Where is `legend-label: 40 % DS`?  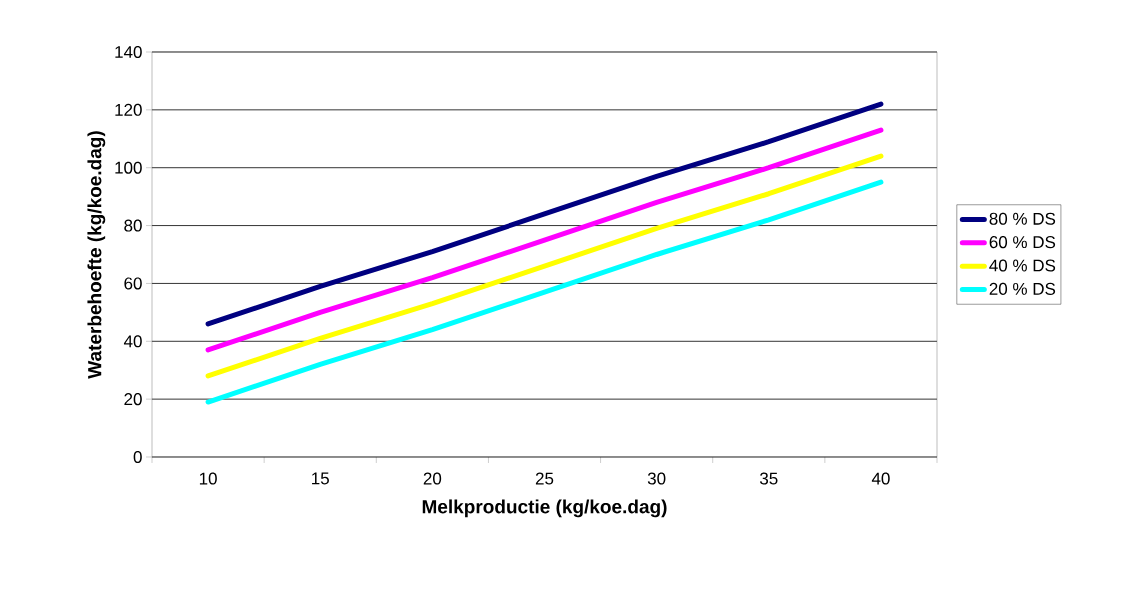 legend-label: 40 % DS is located at coordinates (1022, 265).